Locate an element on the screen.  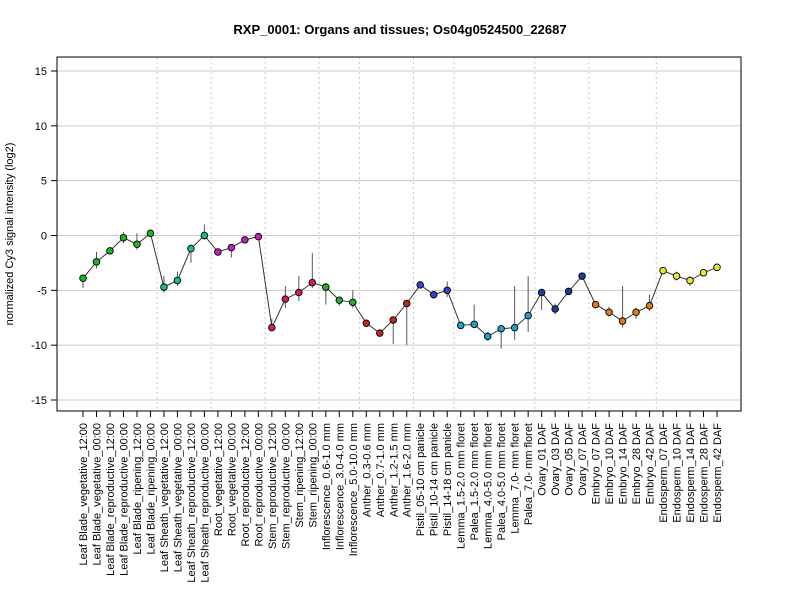
x-tick-label: Inflorescence_0.6-1.0 mm is located at coordinates (327, 486).